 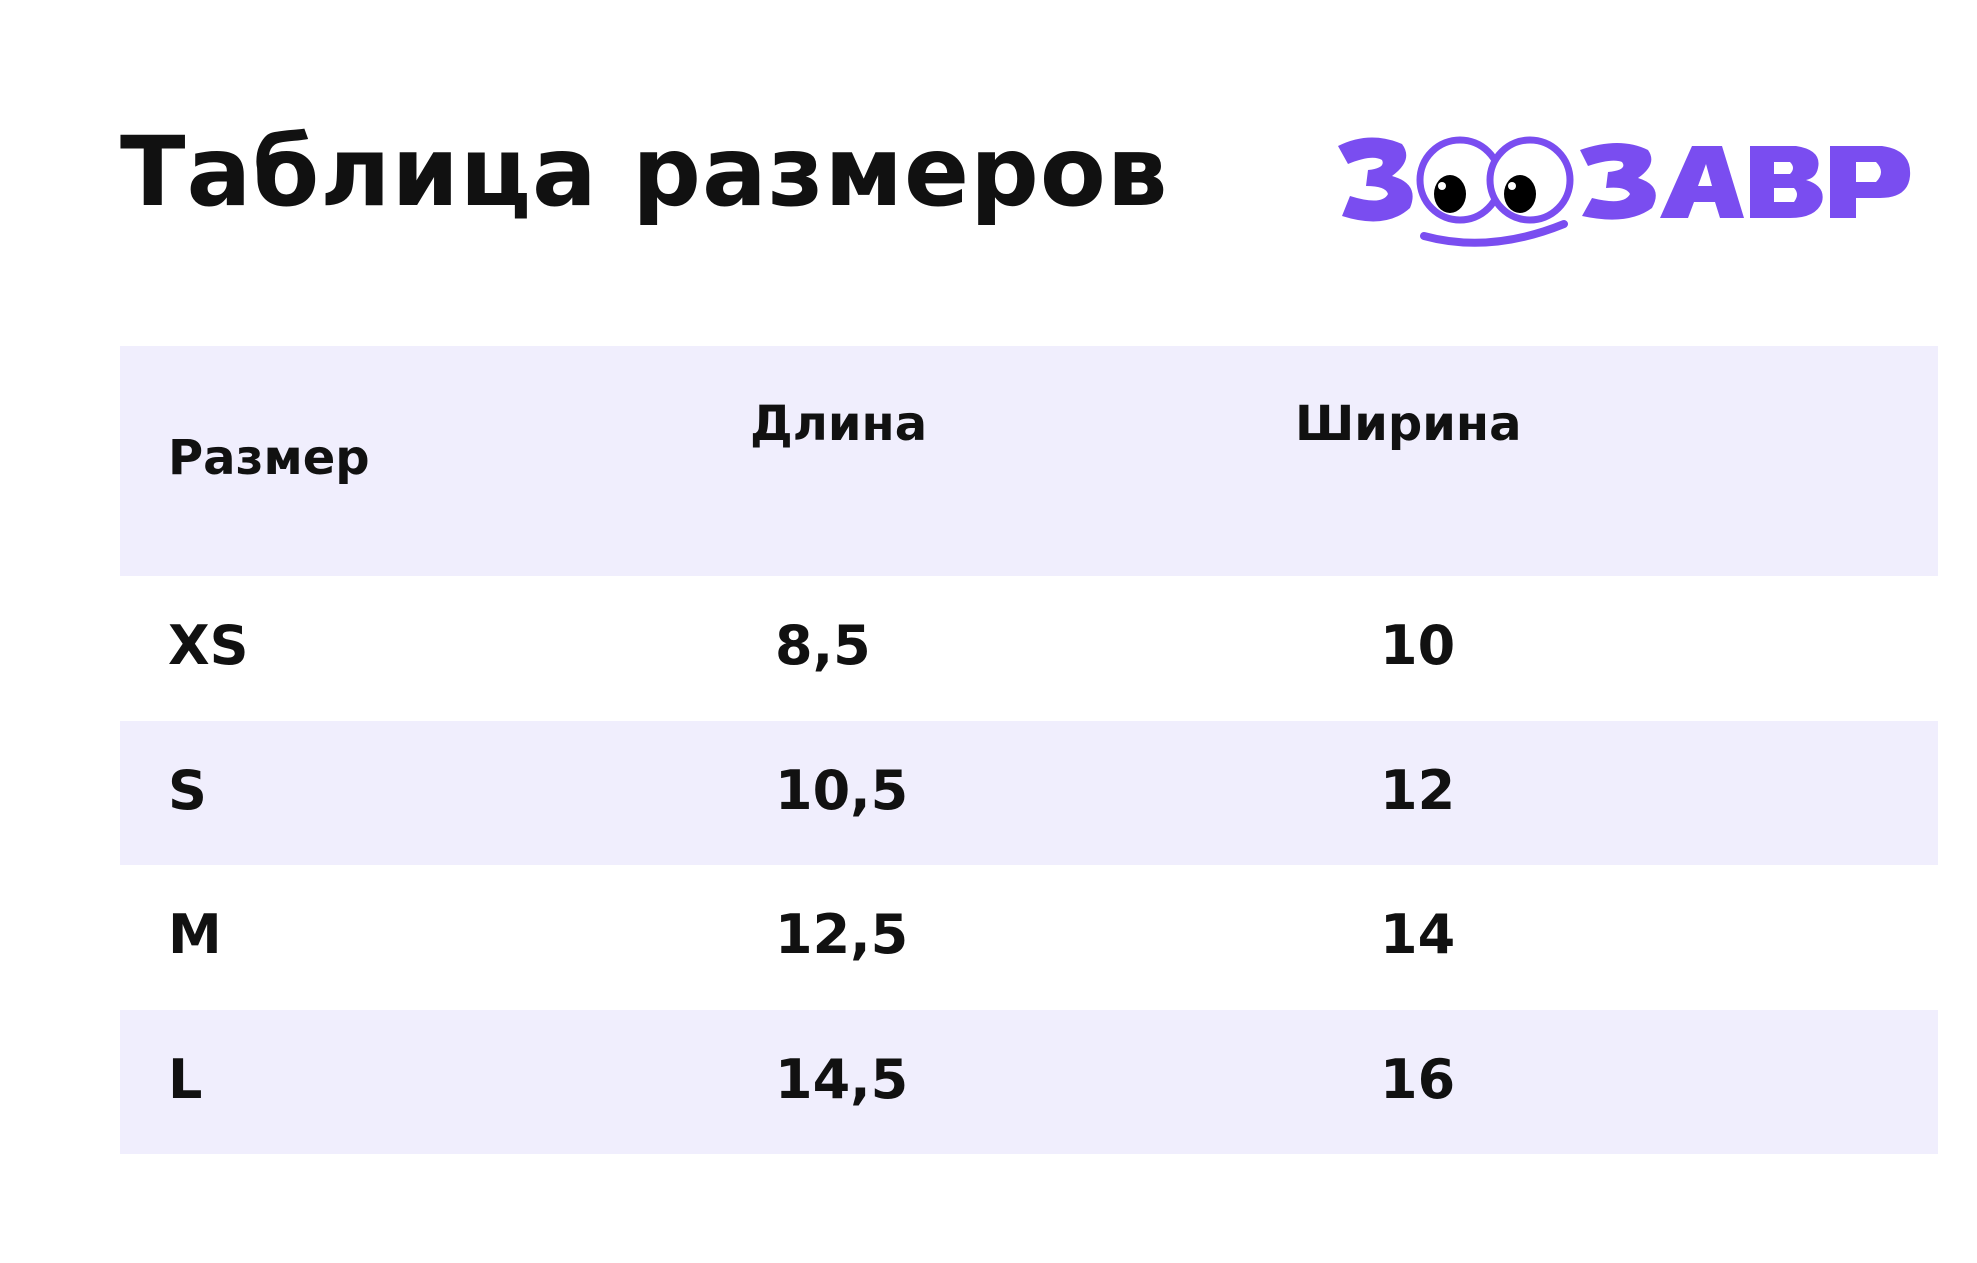 What do you see at coordinates (1512, 186) in the screenshot?
I see `logo-eye-glint-right` at bounding box center [1512, 186].